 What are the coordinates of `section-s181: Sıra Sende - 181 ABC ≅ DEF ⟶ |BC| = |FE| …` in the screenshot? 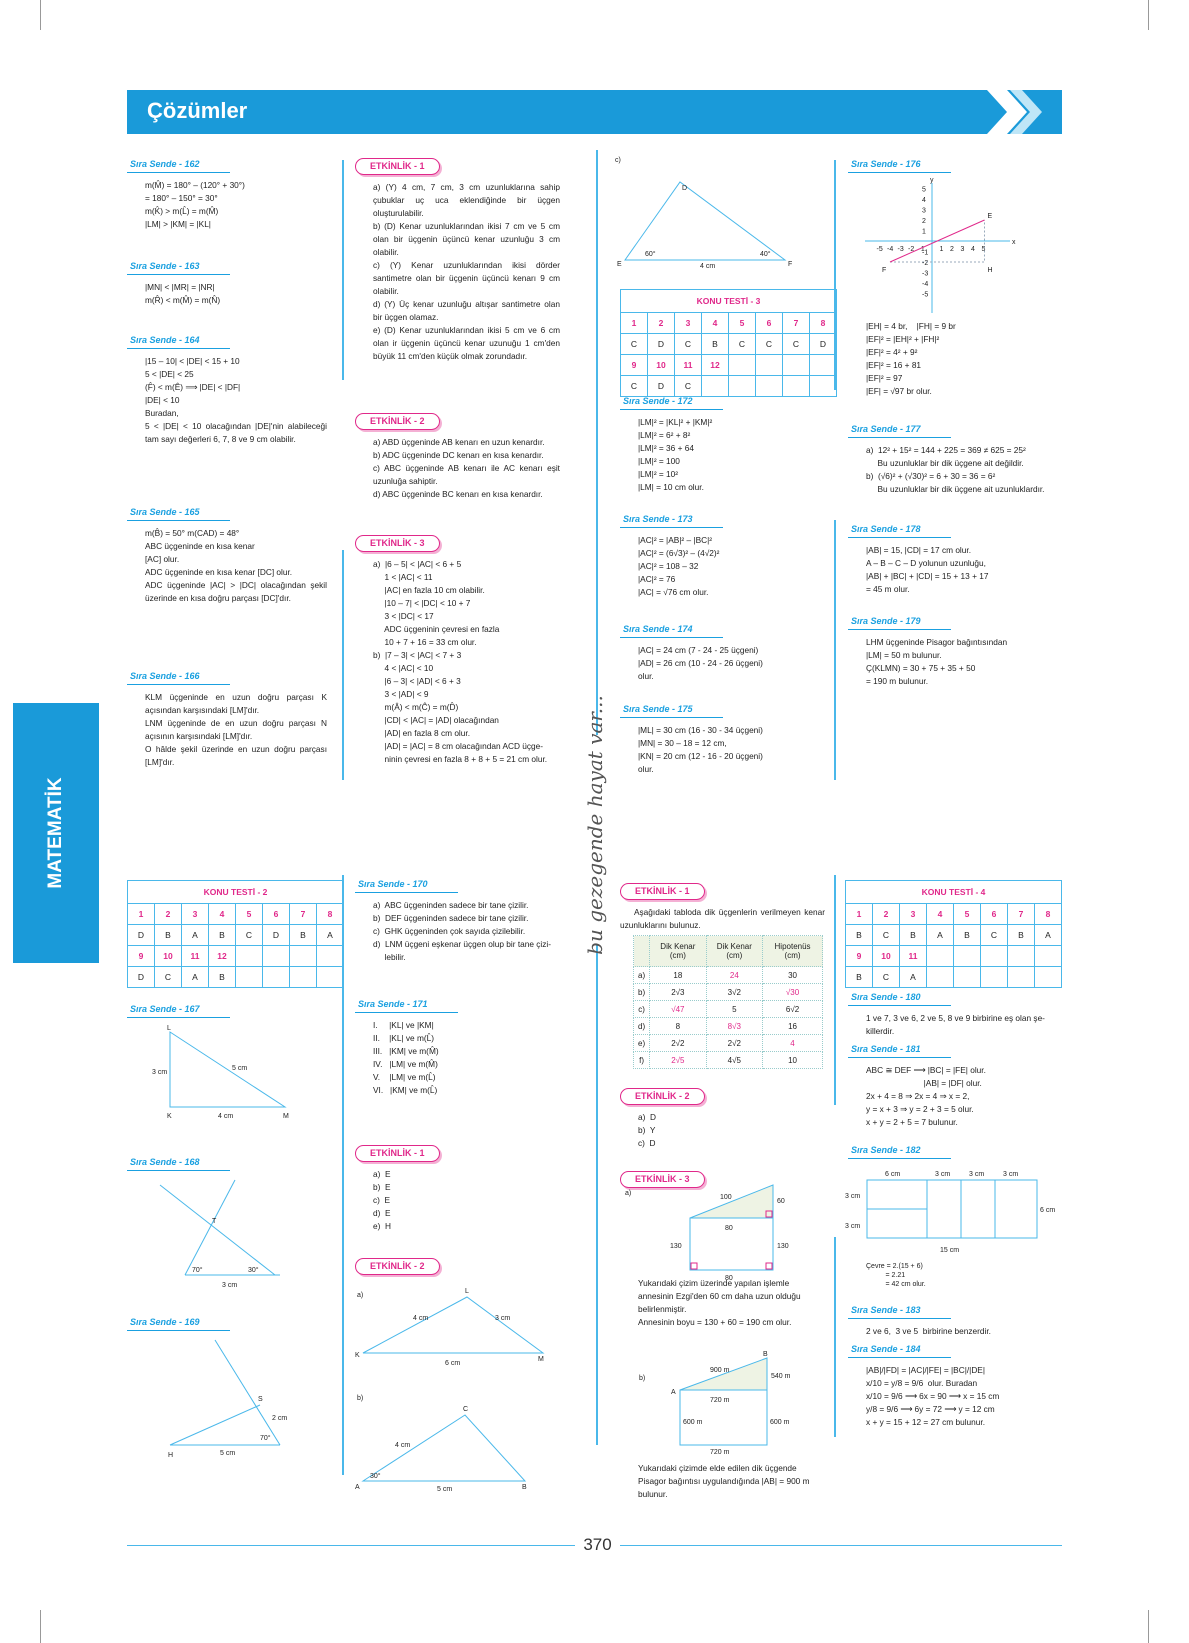 It's located at (948, 1086).